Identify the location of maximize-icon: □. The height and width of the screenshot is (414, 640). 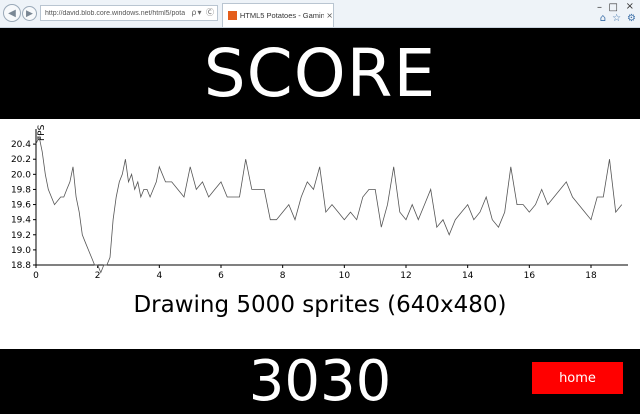
(613, 7).